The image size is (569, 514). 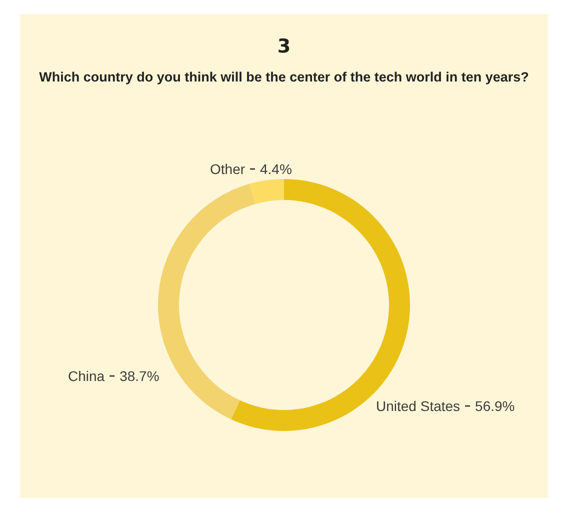 What do you see at coordinates (86, 376) in the screenshot?
I see `slice-label: China` at bounding box center [86, 376].